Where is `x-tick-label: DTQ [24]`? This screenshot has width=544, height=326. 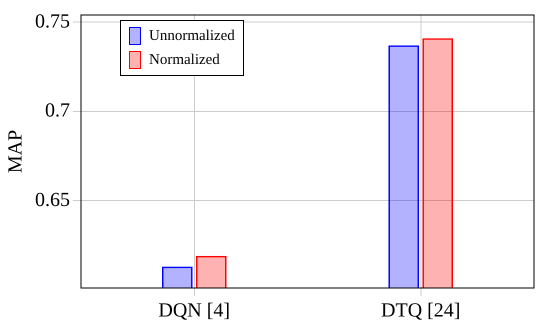
x-tick-label: DTQ [24] is located at coordinates (420, 310).